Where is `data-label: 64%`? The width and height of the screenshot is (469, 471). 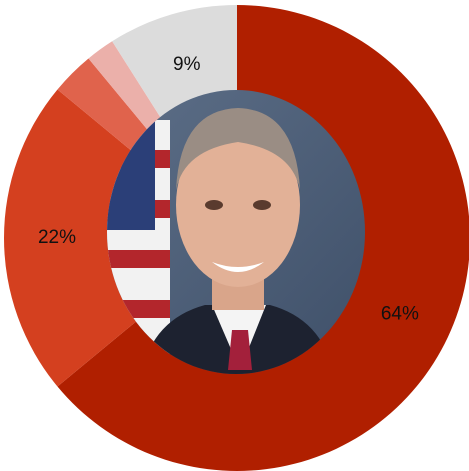 data-label: 64% is located at coordinates (400, 314).